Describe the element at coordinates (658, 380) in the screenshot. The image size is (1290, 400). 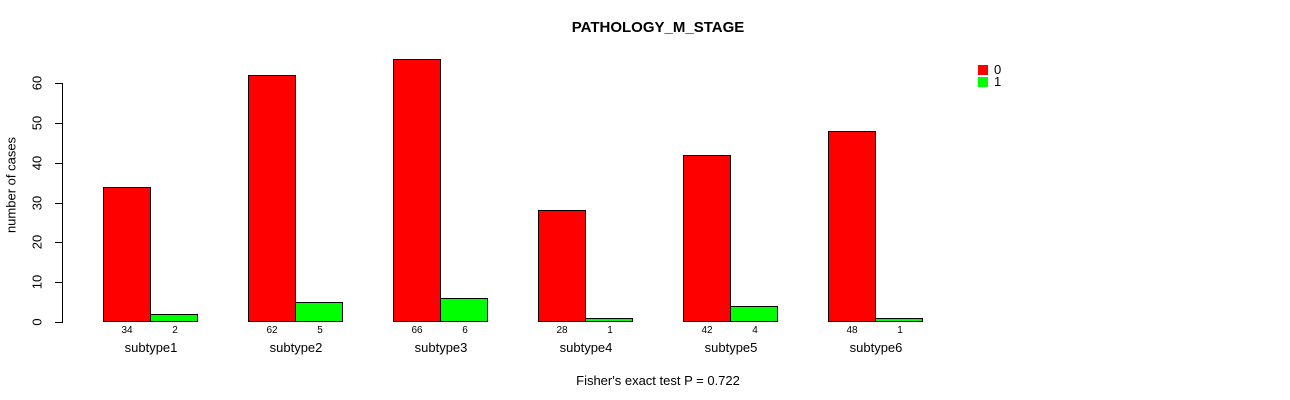
I see `annotation-text: Fisher's exact test P = 0.722` at that location.